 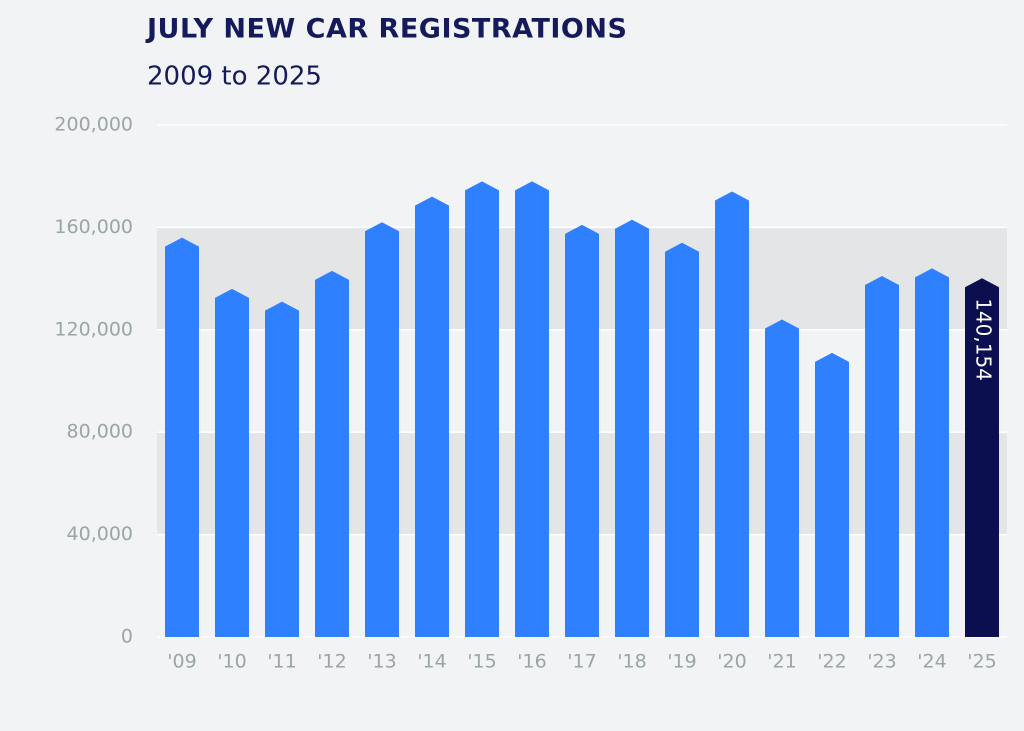 What do you see at coordinates (381, 662) in the screenshot?
I see `x-tick-label: '13` at bounding box center [381, 662].